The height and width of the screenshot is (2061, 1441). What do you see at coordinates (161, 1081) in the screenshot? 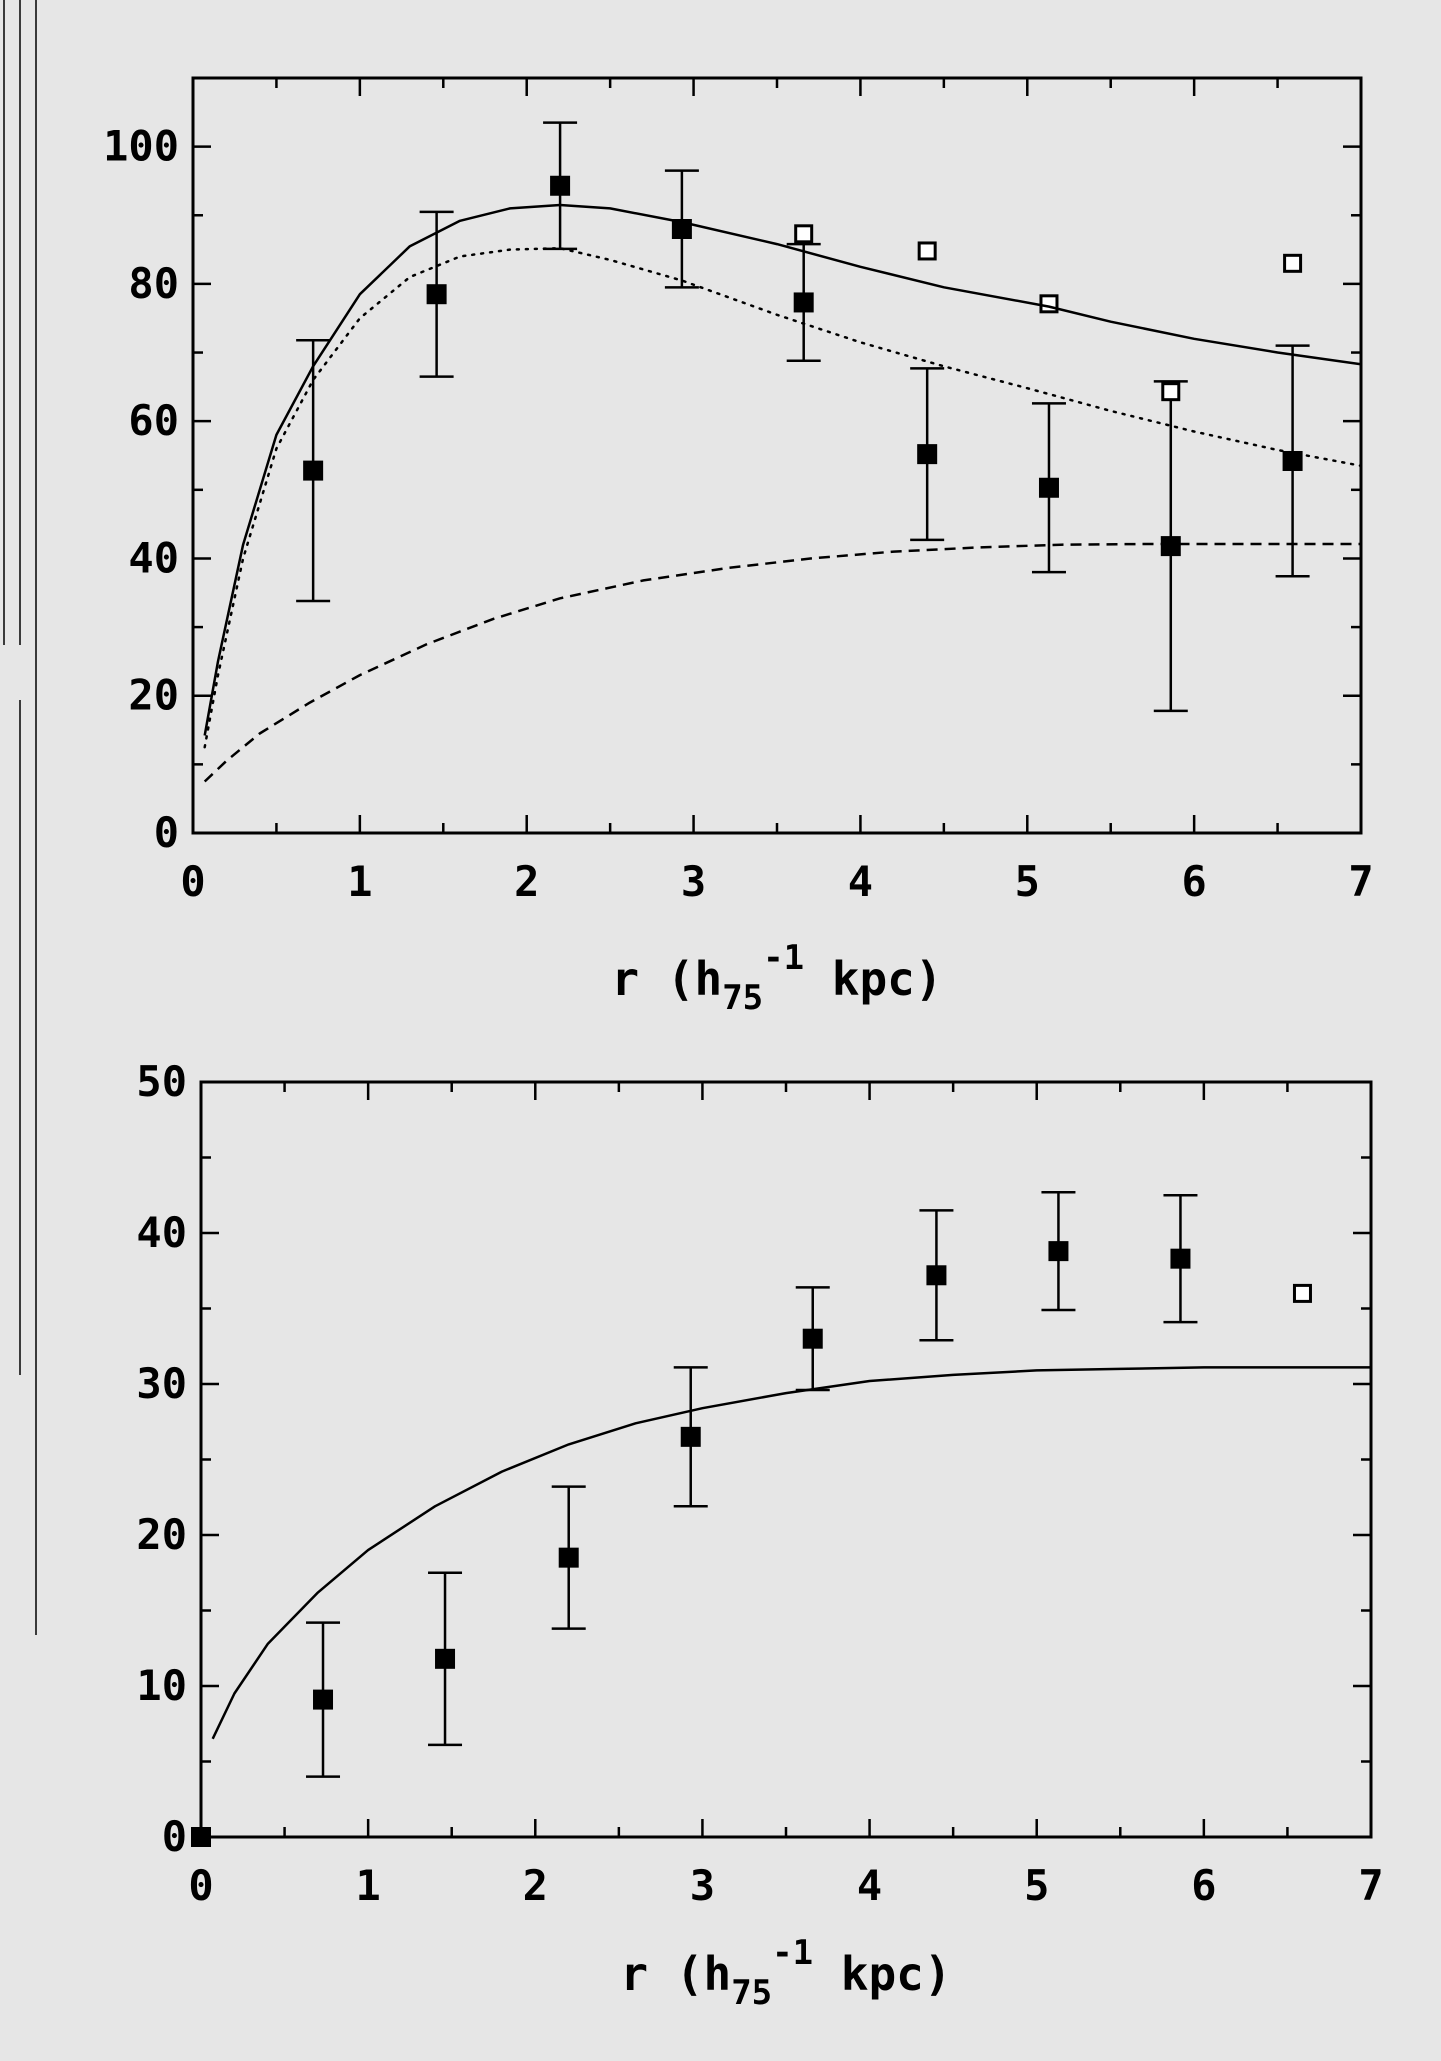
I see `y-tick-label: 50` at bounding box center [161, 1081].